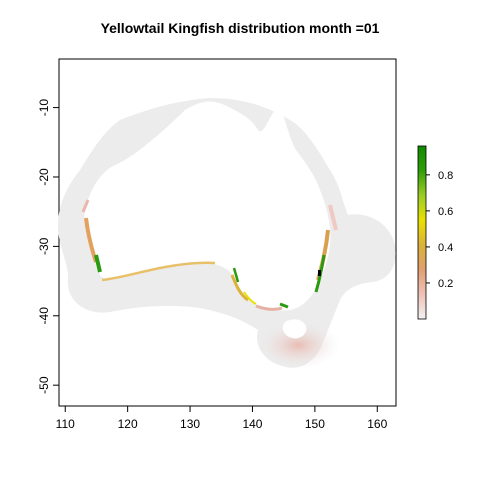  I want to click on legend-tick-label: 0.4, so click(445, 248).